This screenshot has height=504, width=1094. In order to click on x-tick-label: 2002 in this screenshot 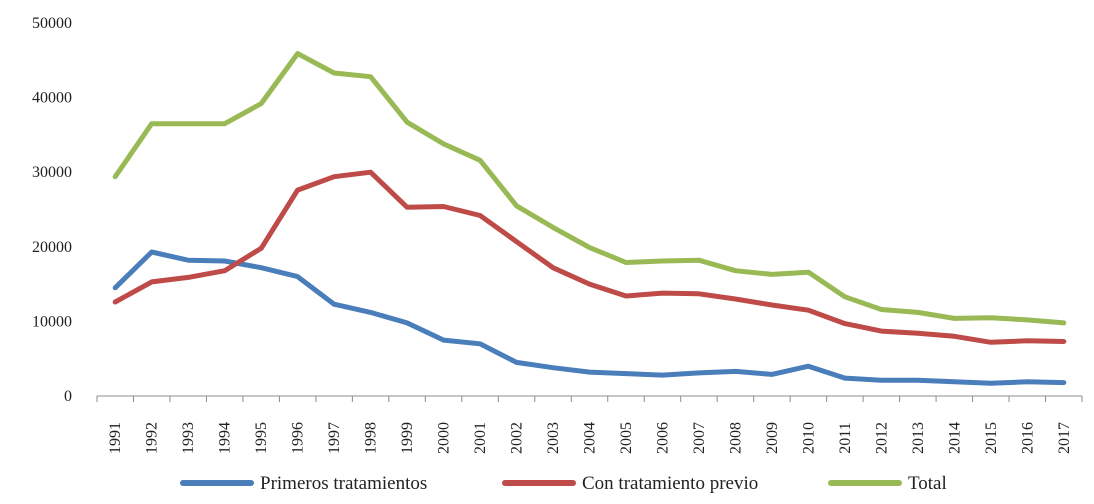, I will do `click(517, 438)`.